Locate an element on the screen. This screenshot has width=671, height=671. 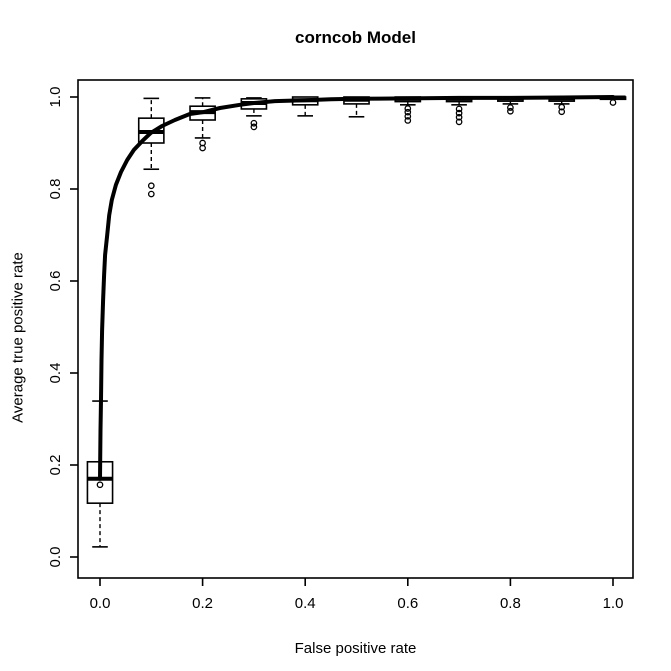
boxplot-box is located at coordinates (100, 482).